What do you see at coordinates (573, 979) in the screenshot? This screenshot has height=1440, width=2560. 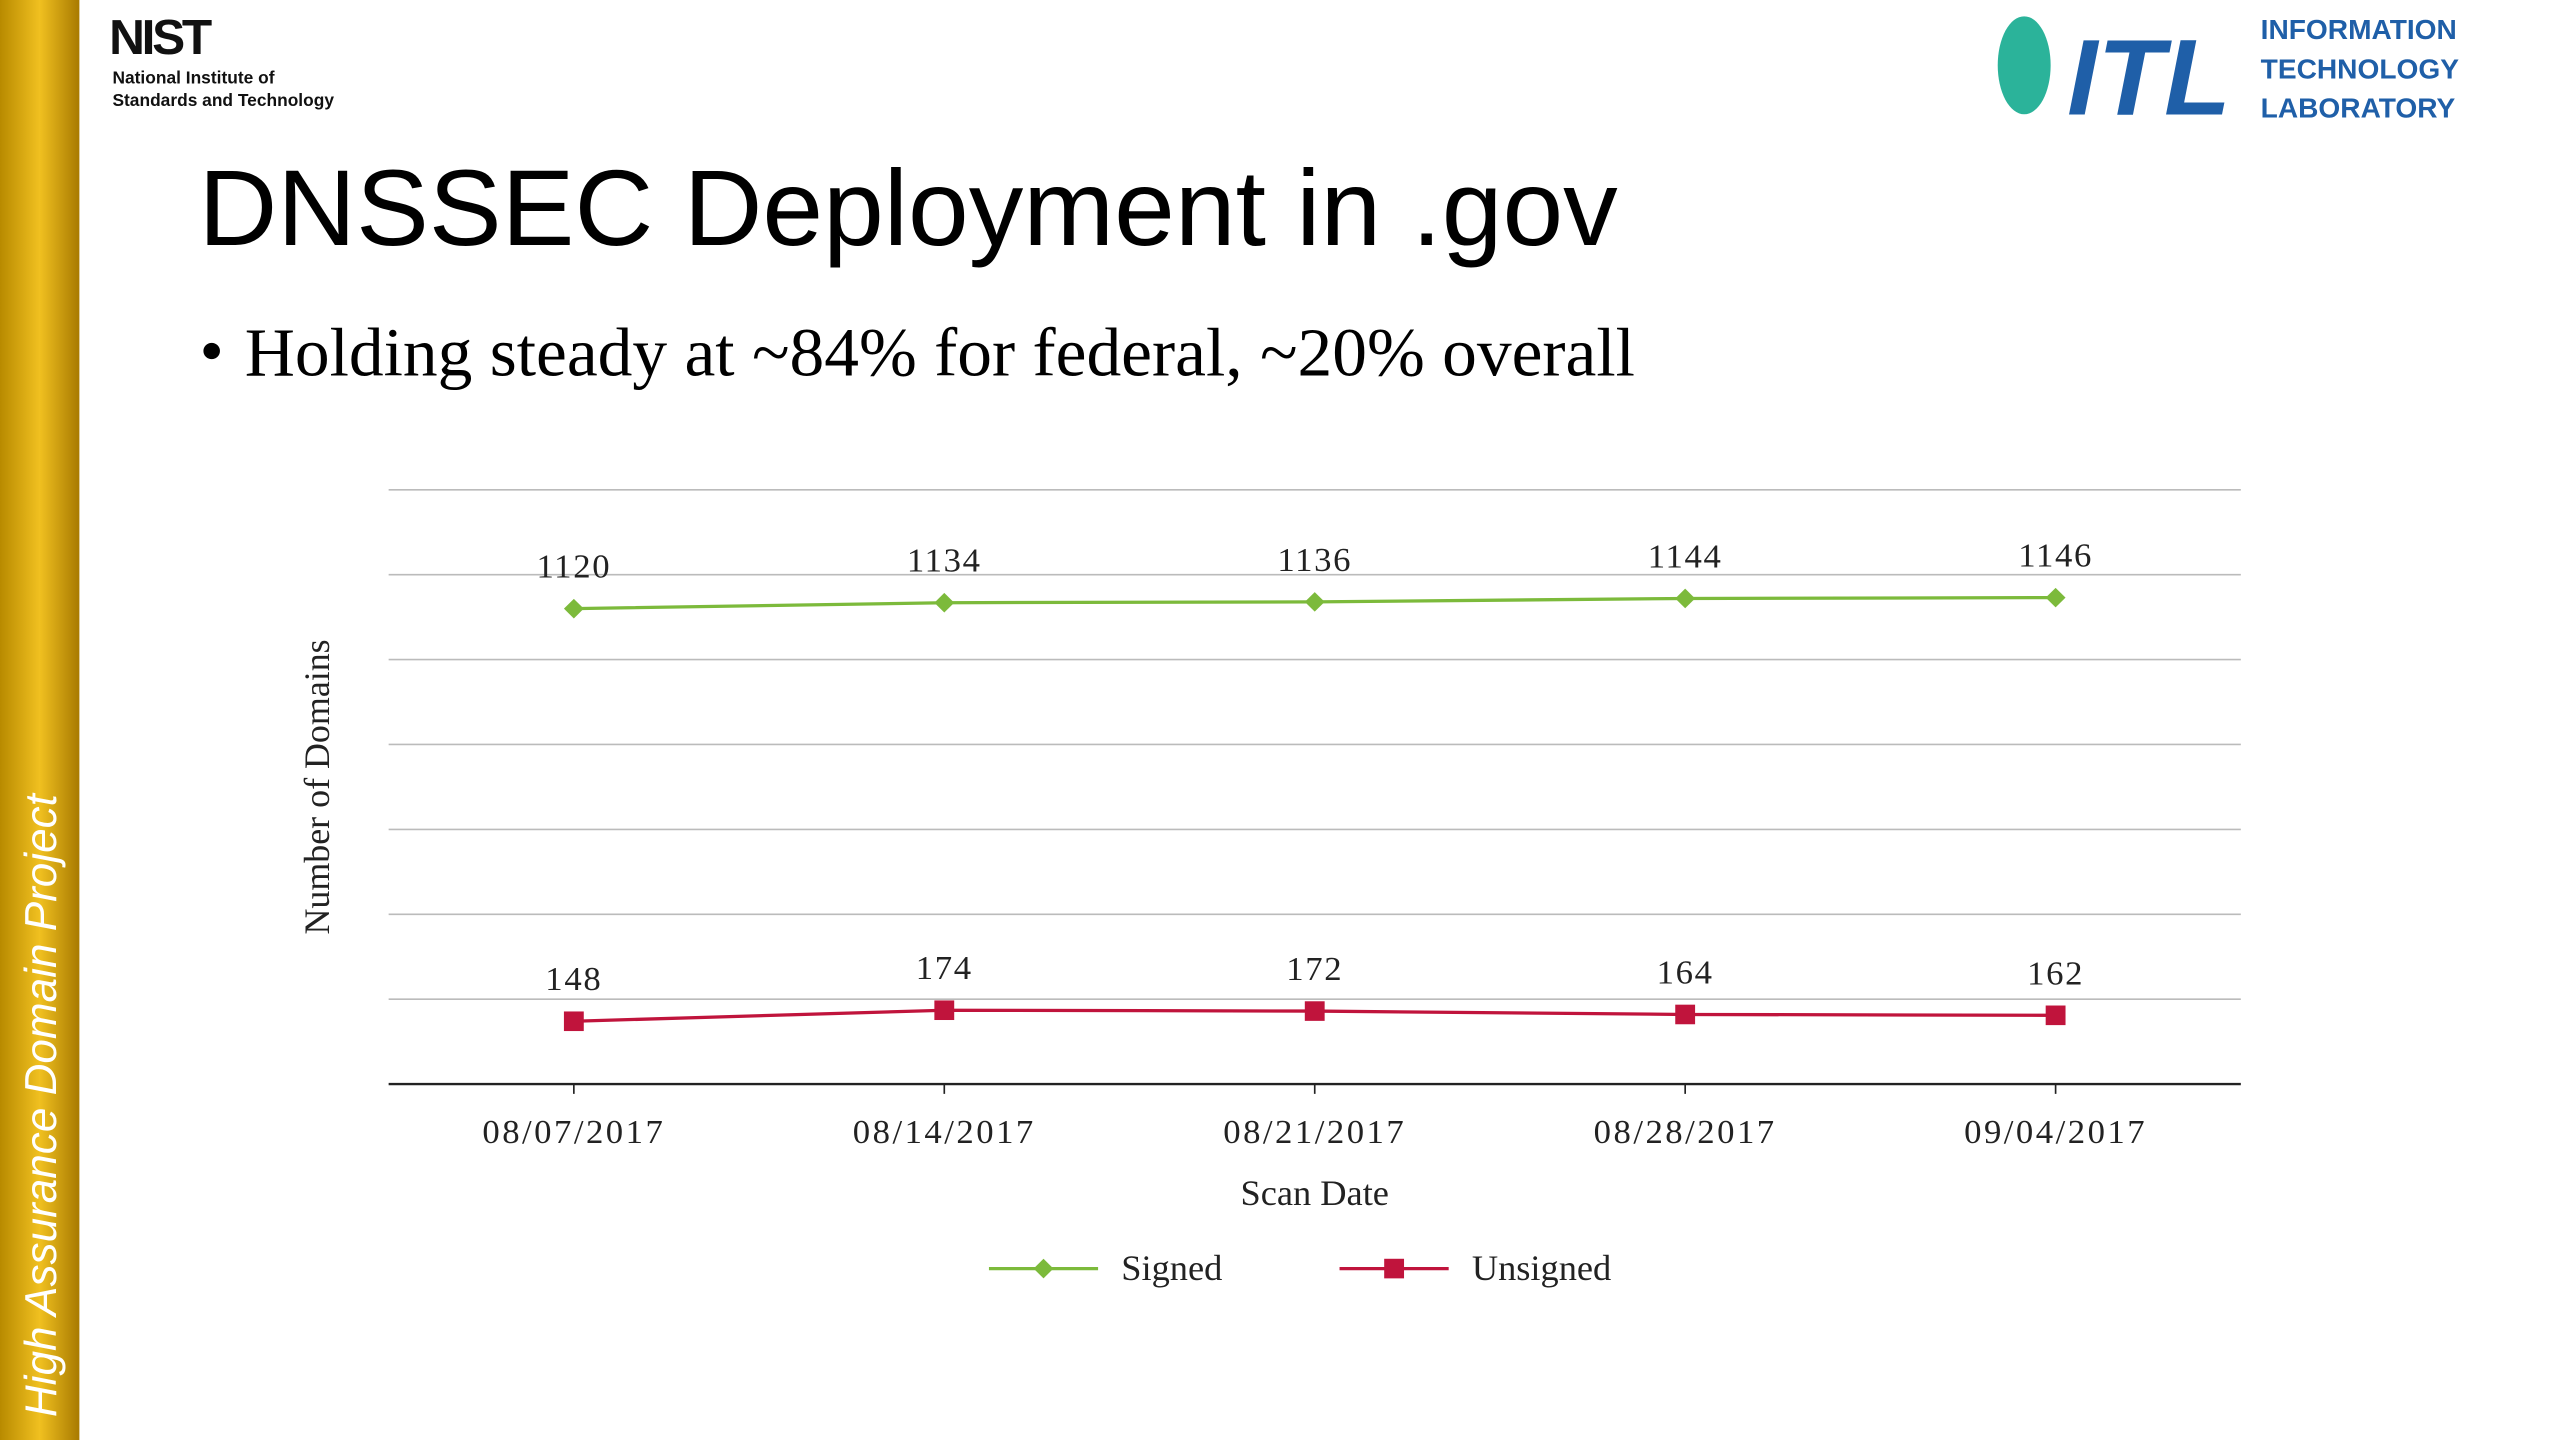 I see `data-label: 148` at bounding box center [573, 979].